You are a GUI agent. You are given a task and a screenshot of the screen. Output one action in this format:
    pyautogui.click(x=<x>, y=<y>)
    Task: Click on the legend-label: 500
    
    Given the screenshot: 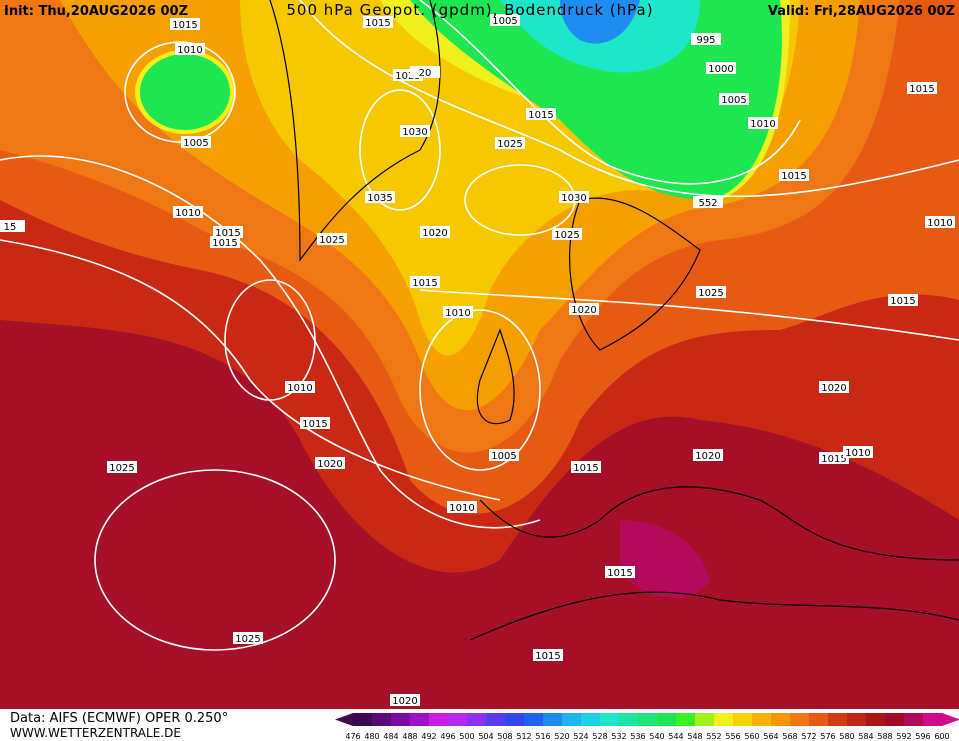 What is the action you would take?
    pyautogui.click(x=466, y=736)
    